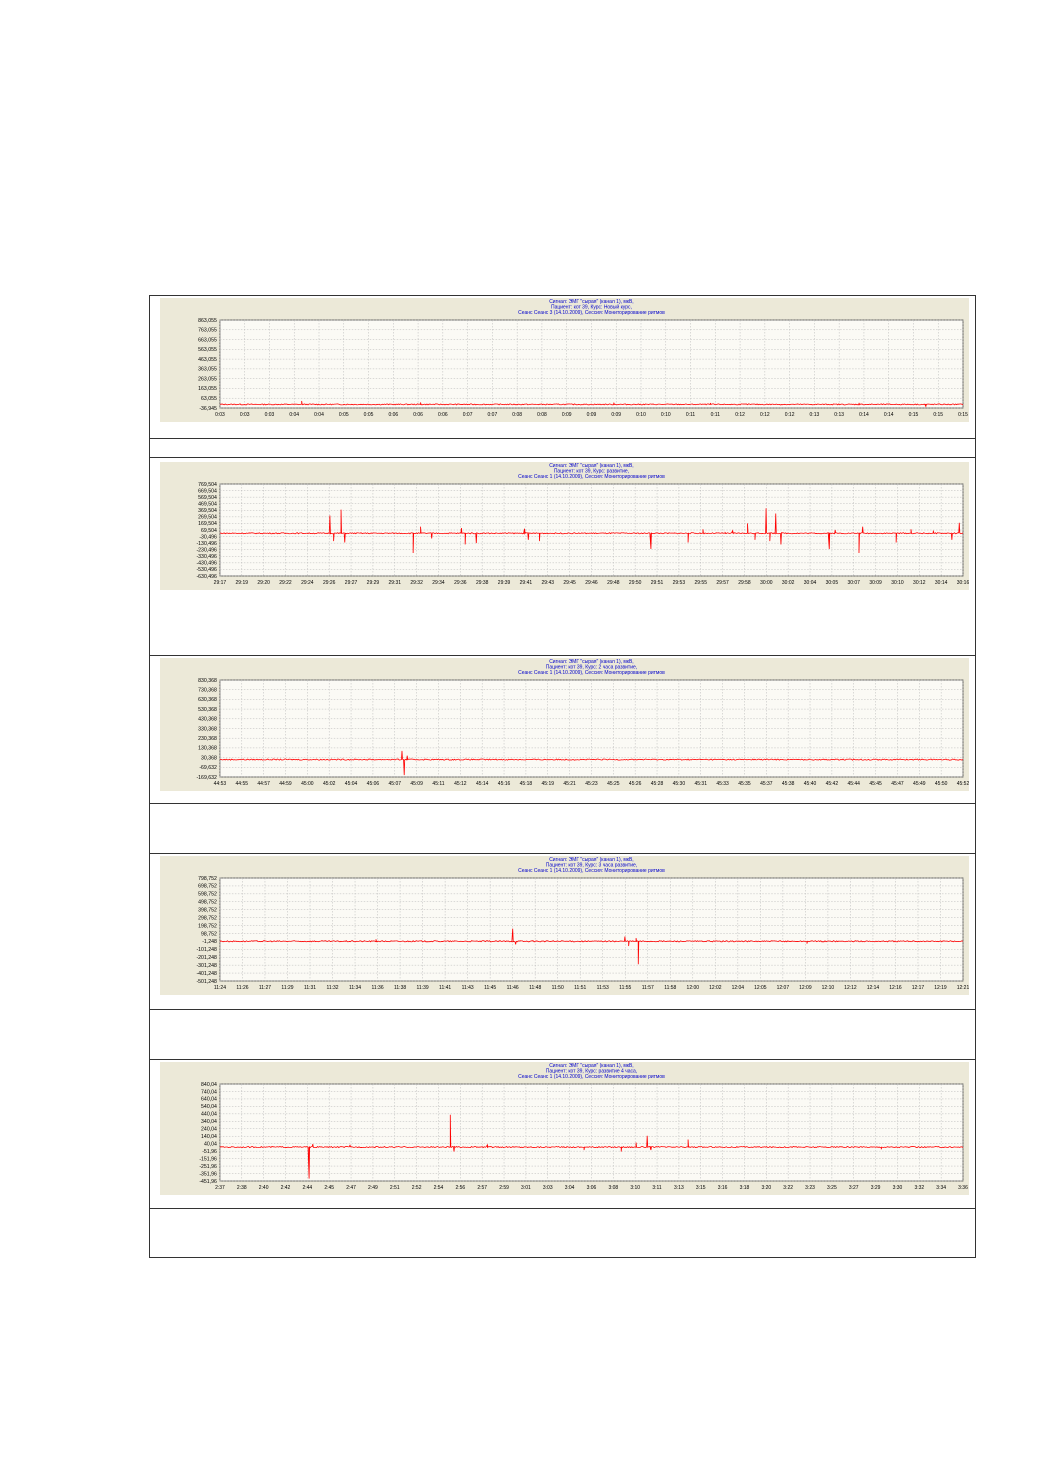 Image resolution: width=1040 pixels, height=1471 pixels. Describe the element at coordinates (788, 1188) in the screenshot. I see `x-tick-label: 3:22` at that location.